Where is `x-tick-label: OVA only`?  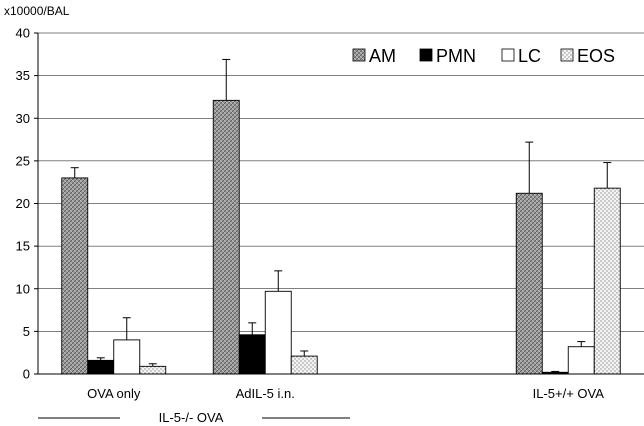
x-tick-label: OVA only is located at coordinates (114, 393).